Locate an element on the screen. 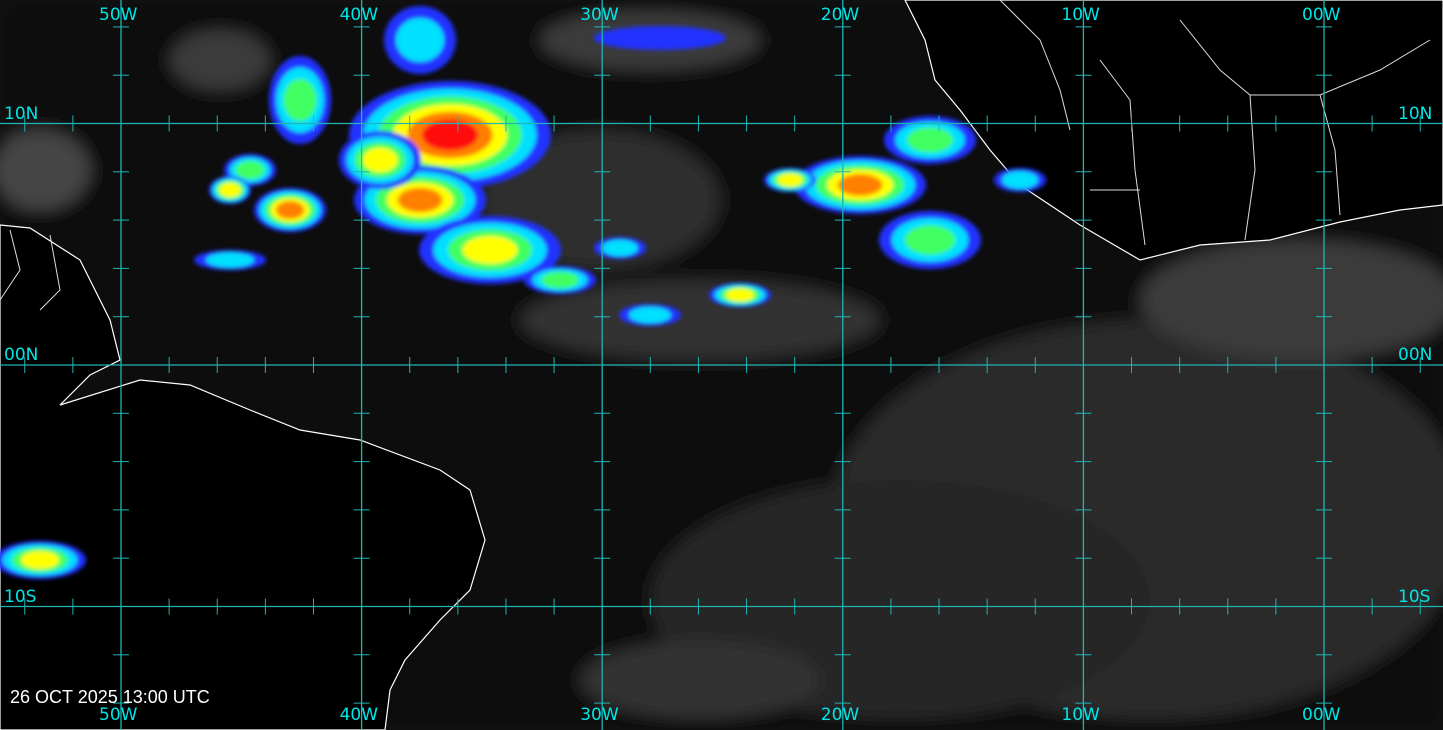  latitude-label-left: 10N is located at coordinates (21, 113).